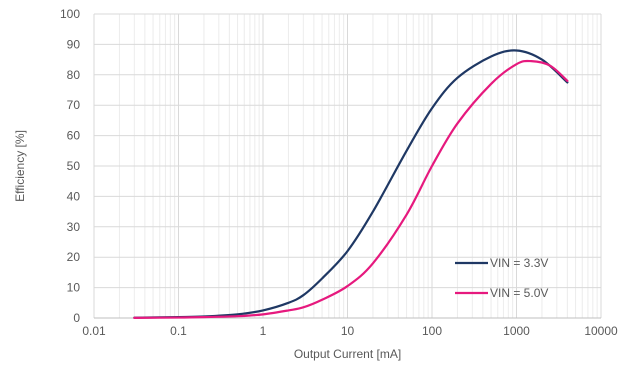  I want to click on y-tick-label: 0, so click(76, 318).